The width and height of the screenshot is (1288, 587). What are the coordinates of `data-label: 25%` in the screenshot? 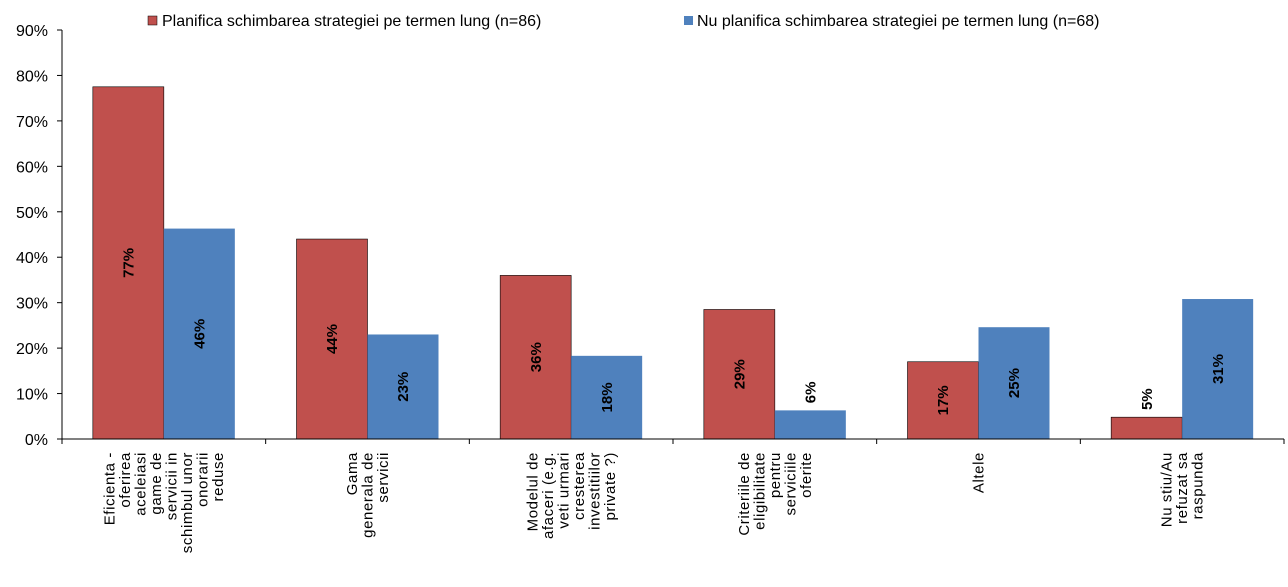 It's located at (1014, 383).